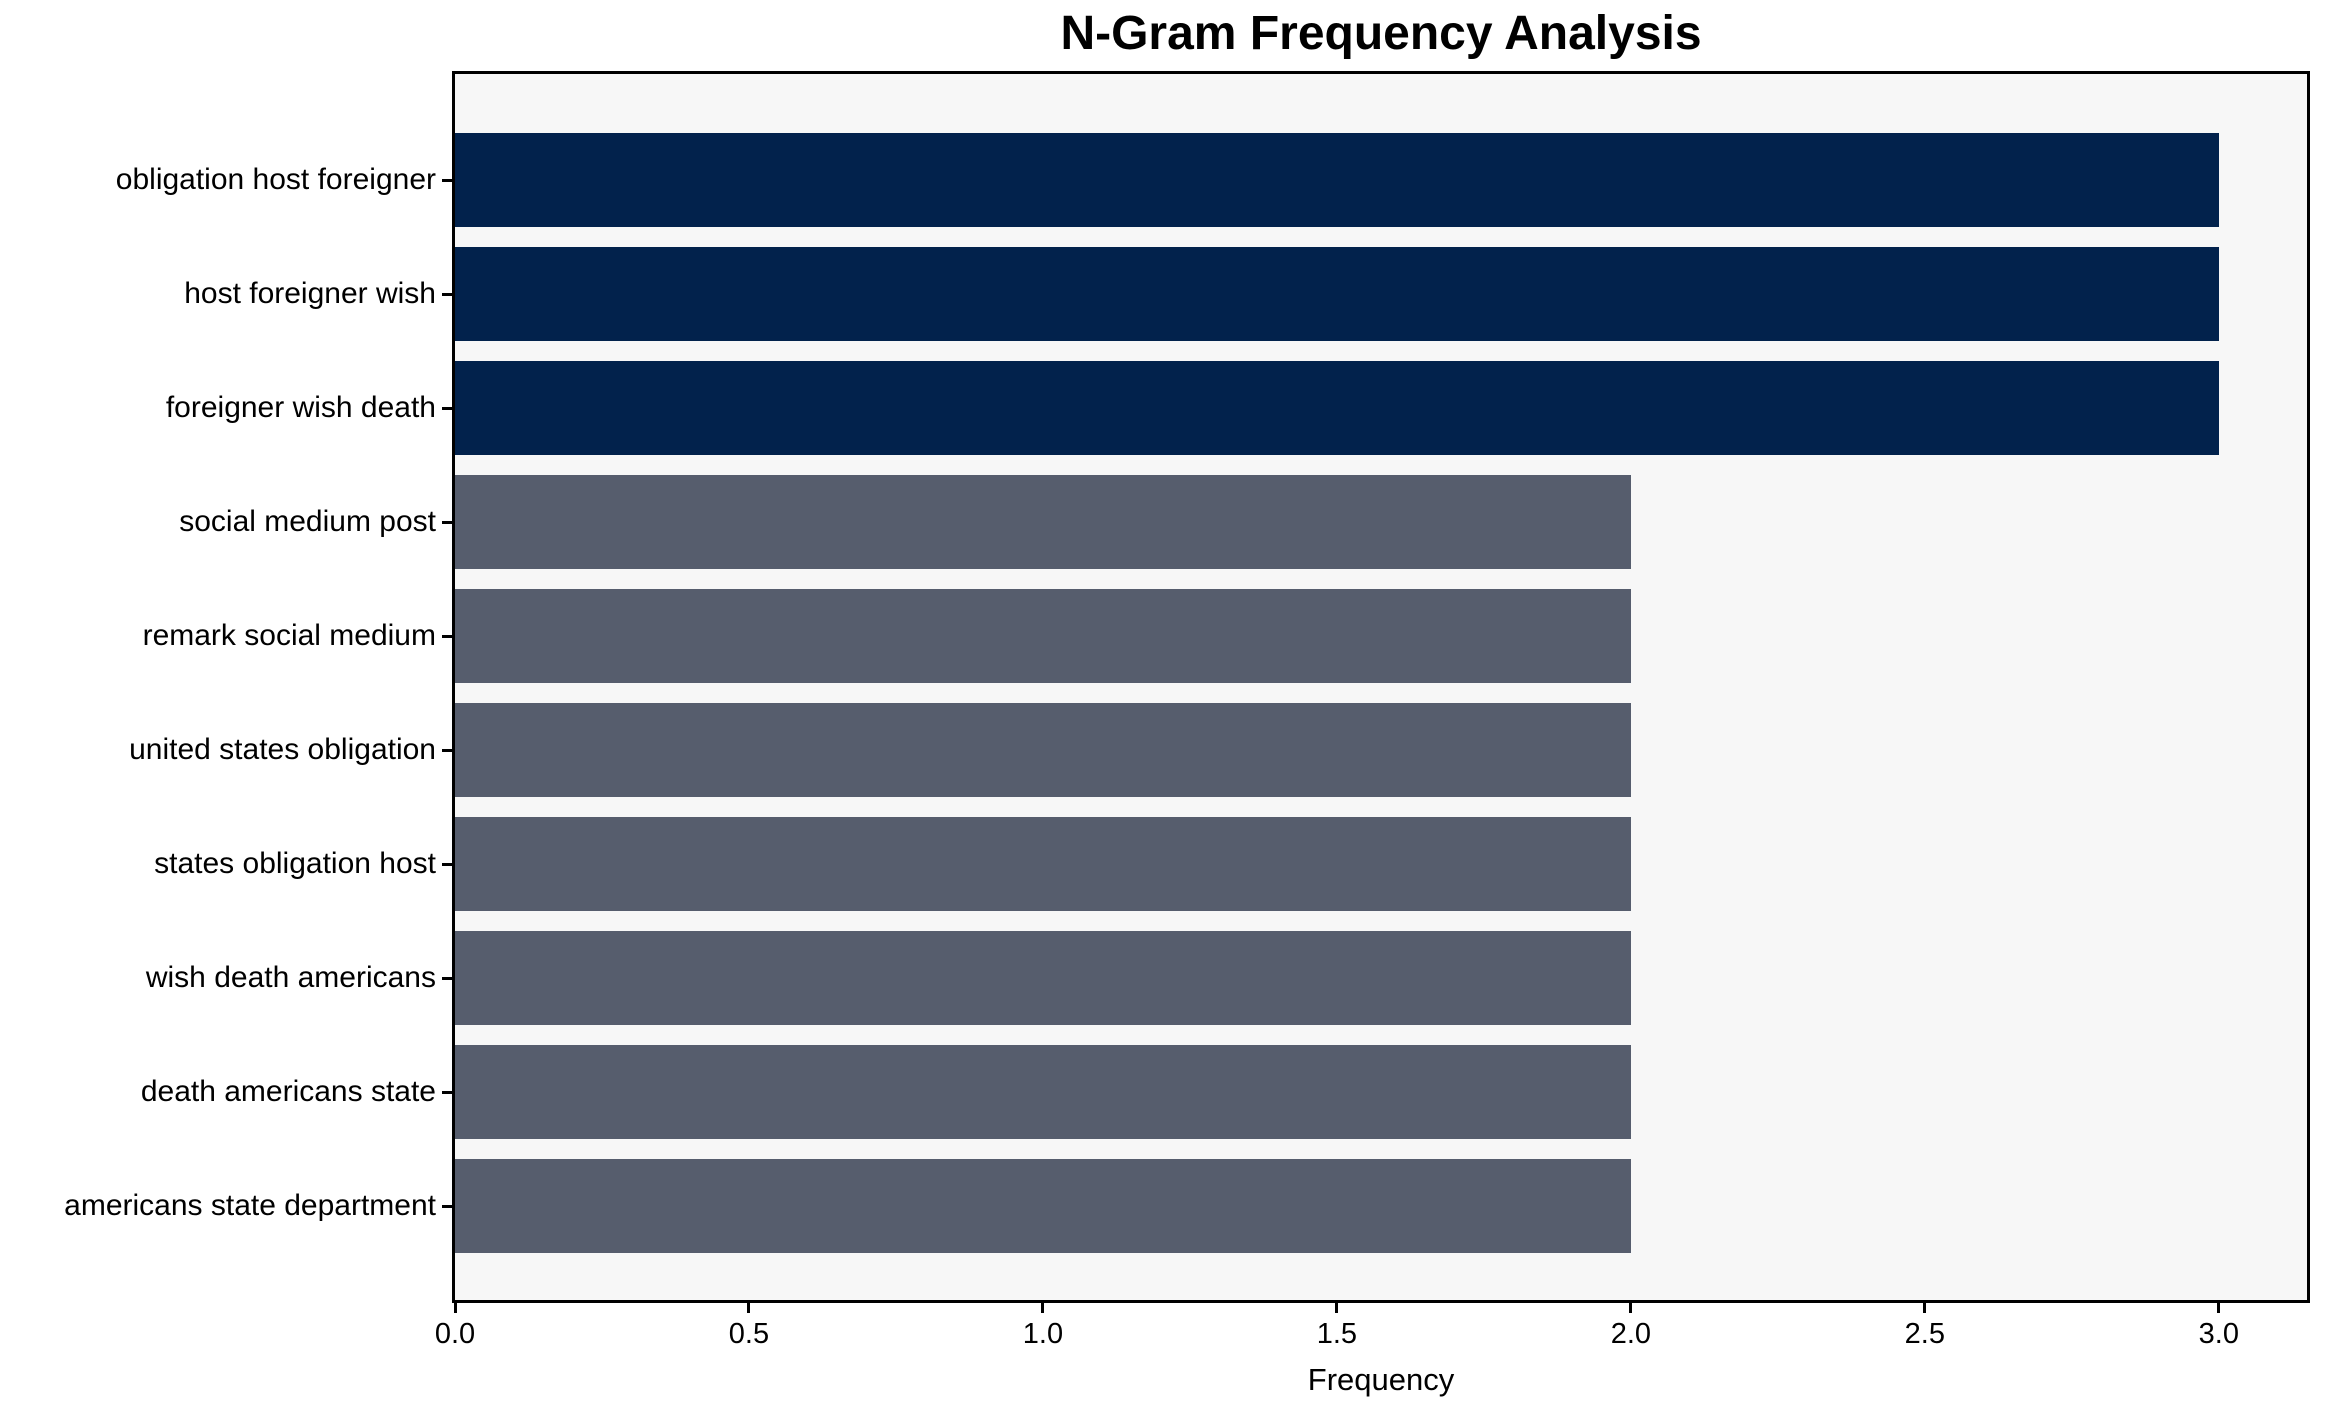 The image size is (2332, 1414). What do you see at coordinates (1337, 294) in the screenshot?
I see `bar-host-foreigner-wish` at bounding box center [1337, 294].